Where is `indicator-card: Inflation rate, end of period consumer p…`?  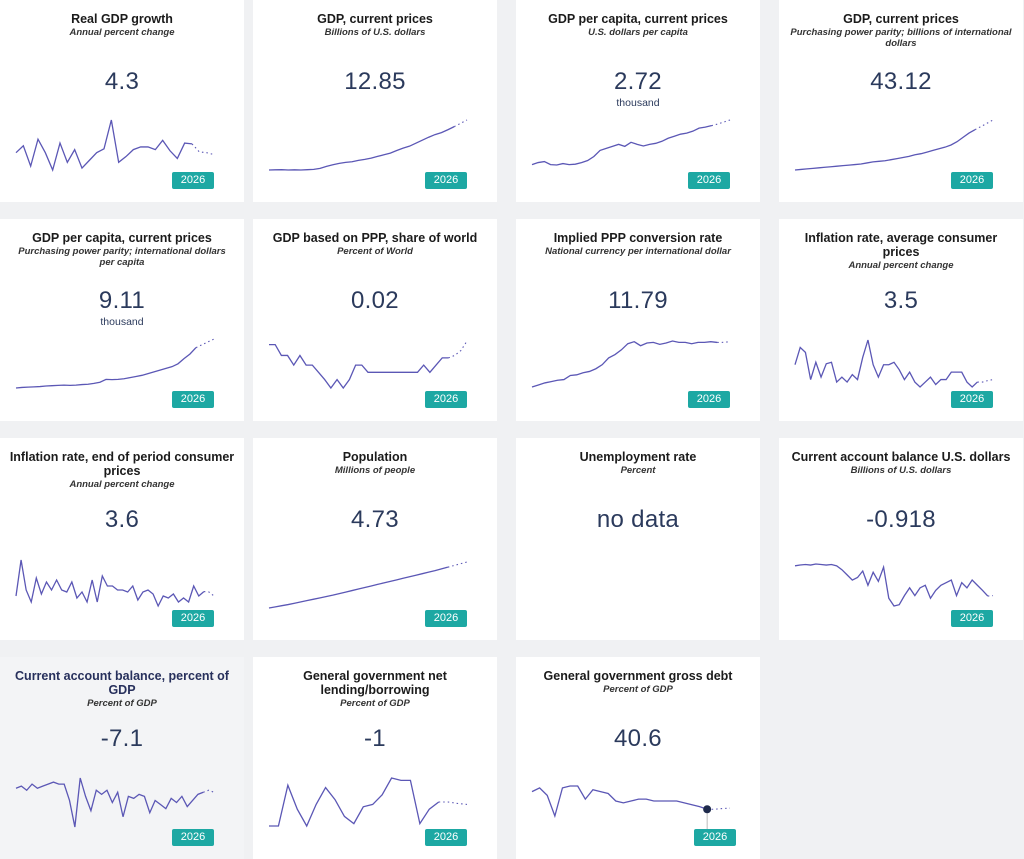 indicator-card: Inflation rate, end of period consumer p… is located at coordinates (122, 539).